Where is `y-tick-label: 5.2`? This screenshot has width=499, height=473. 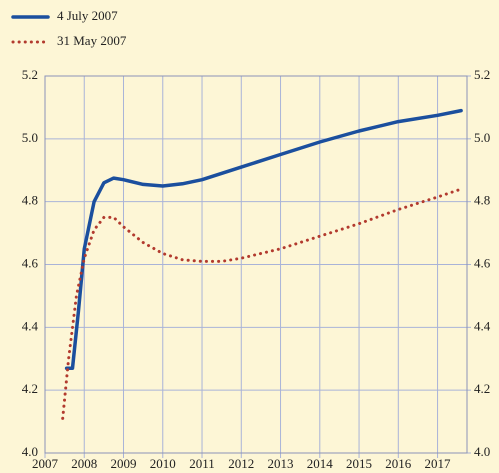
y-tick-label: 5.2 is located at coordinates (30, 74).